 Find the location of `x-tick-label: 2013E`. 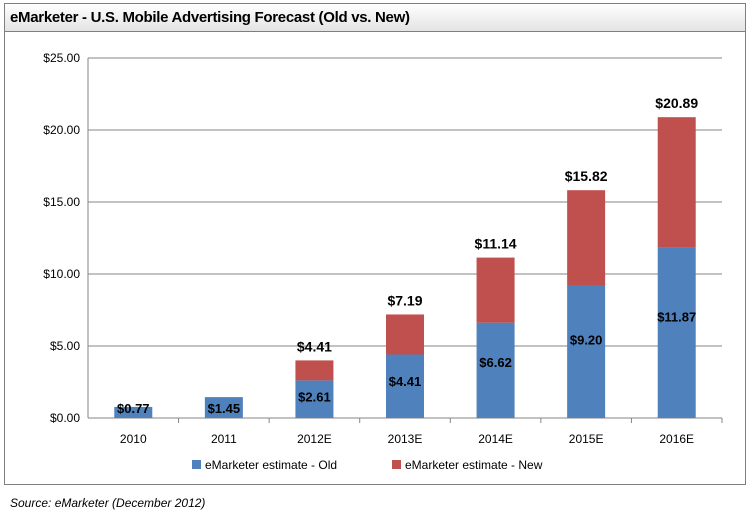

x-tick-label: 2013E is located at coordinates (405, 439).